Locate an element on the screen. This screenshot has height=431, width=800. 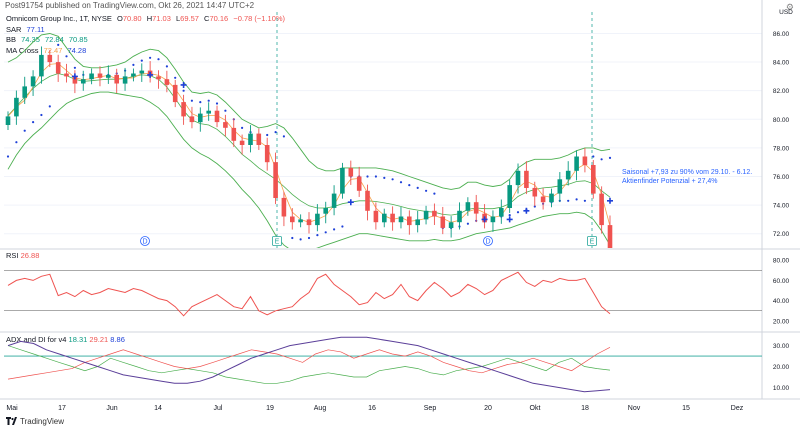
rsi-line is located at coordinates (309, 294).